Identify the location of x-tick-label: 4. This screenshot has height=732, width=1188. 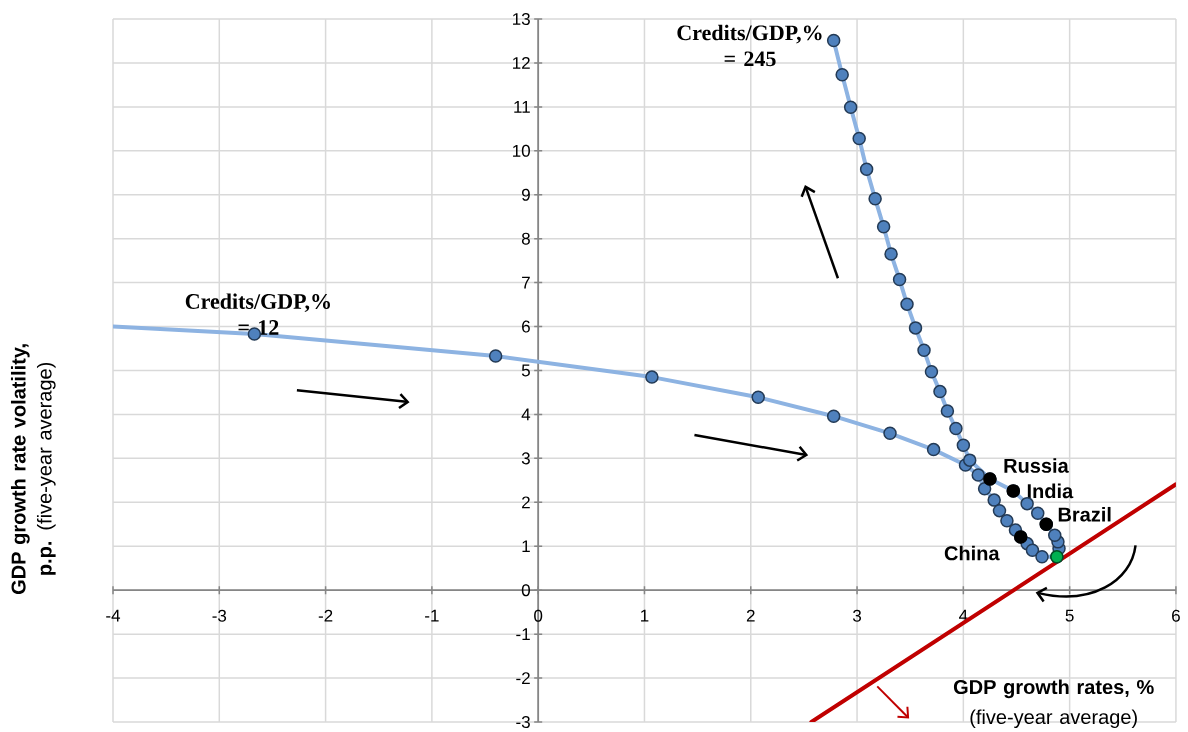
(963, 615).